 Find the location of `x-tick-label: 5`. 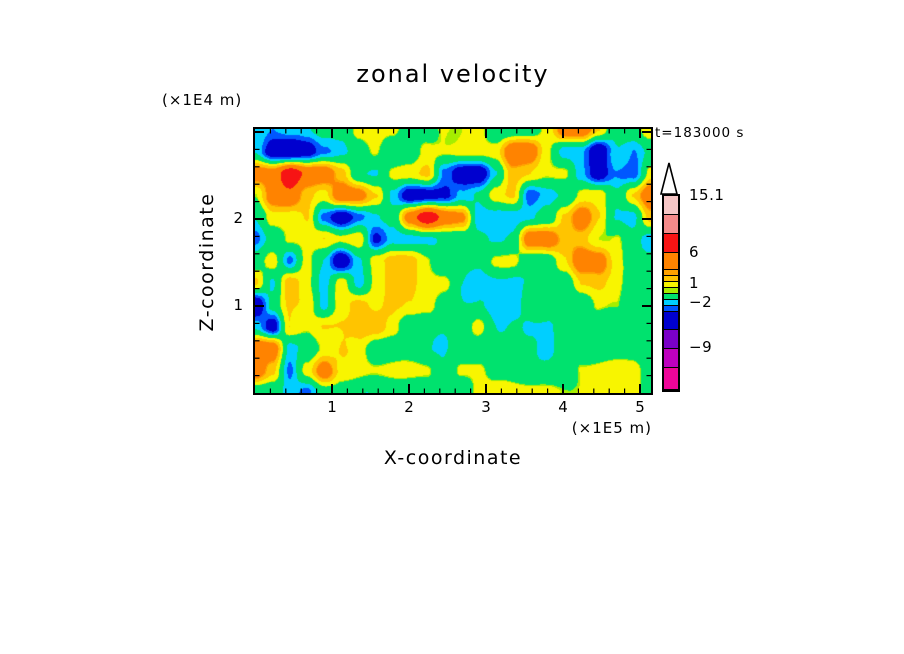

x-tick-label: 5 is located at coordinates (640, 407).